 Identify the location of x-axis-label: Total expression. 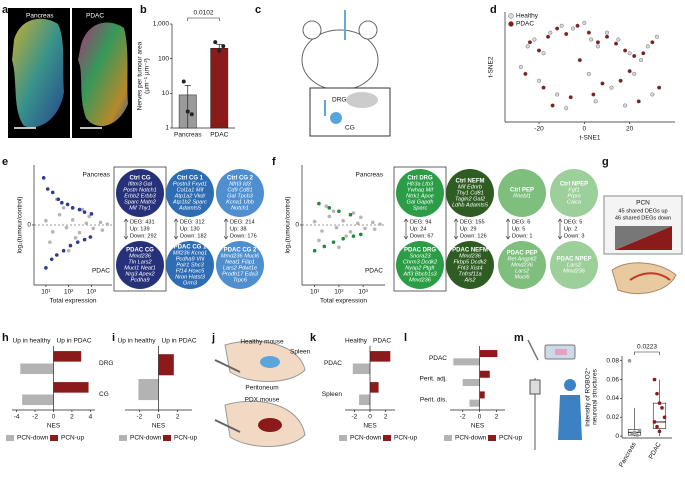
(343, 301).